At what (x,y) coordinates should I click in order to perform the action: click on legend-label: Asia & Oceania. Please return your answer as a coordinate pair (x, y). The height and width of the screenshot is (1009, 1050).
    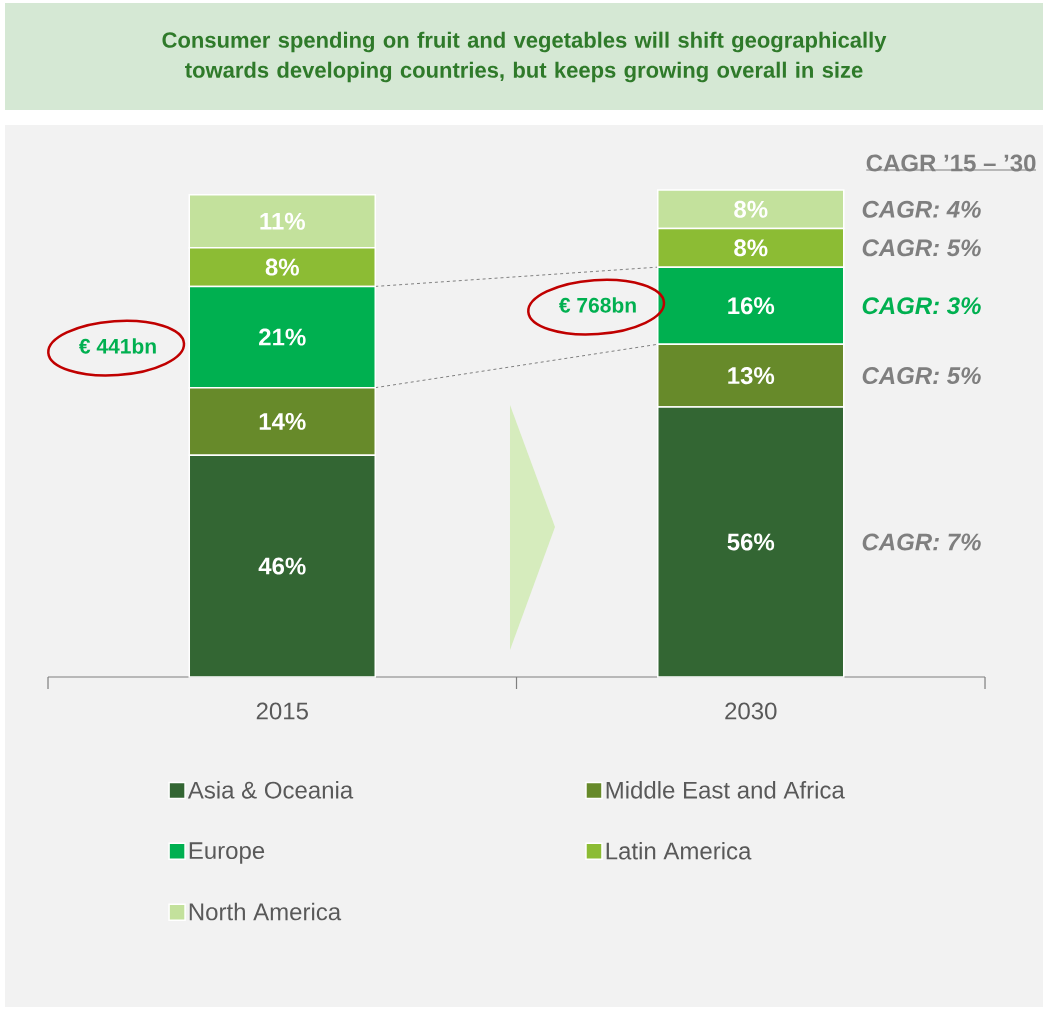
    Looking at the image, I should click on (270, 790).